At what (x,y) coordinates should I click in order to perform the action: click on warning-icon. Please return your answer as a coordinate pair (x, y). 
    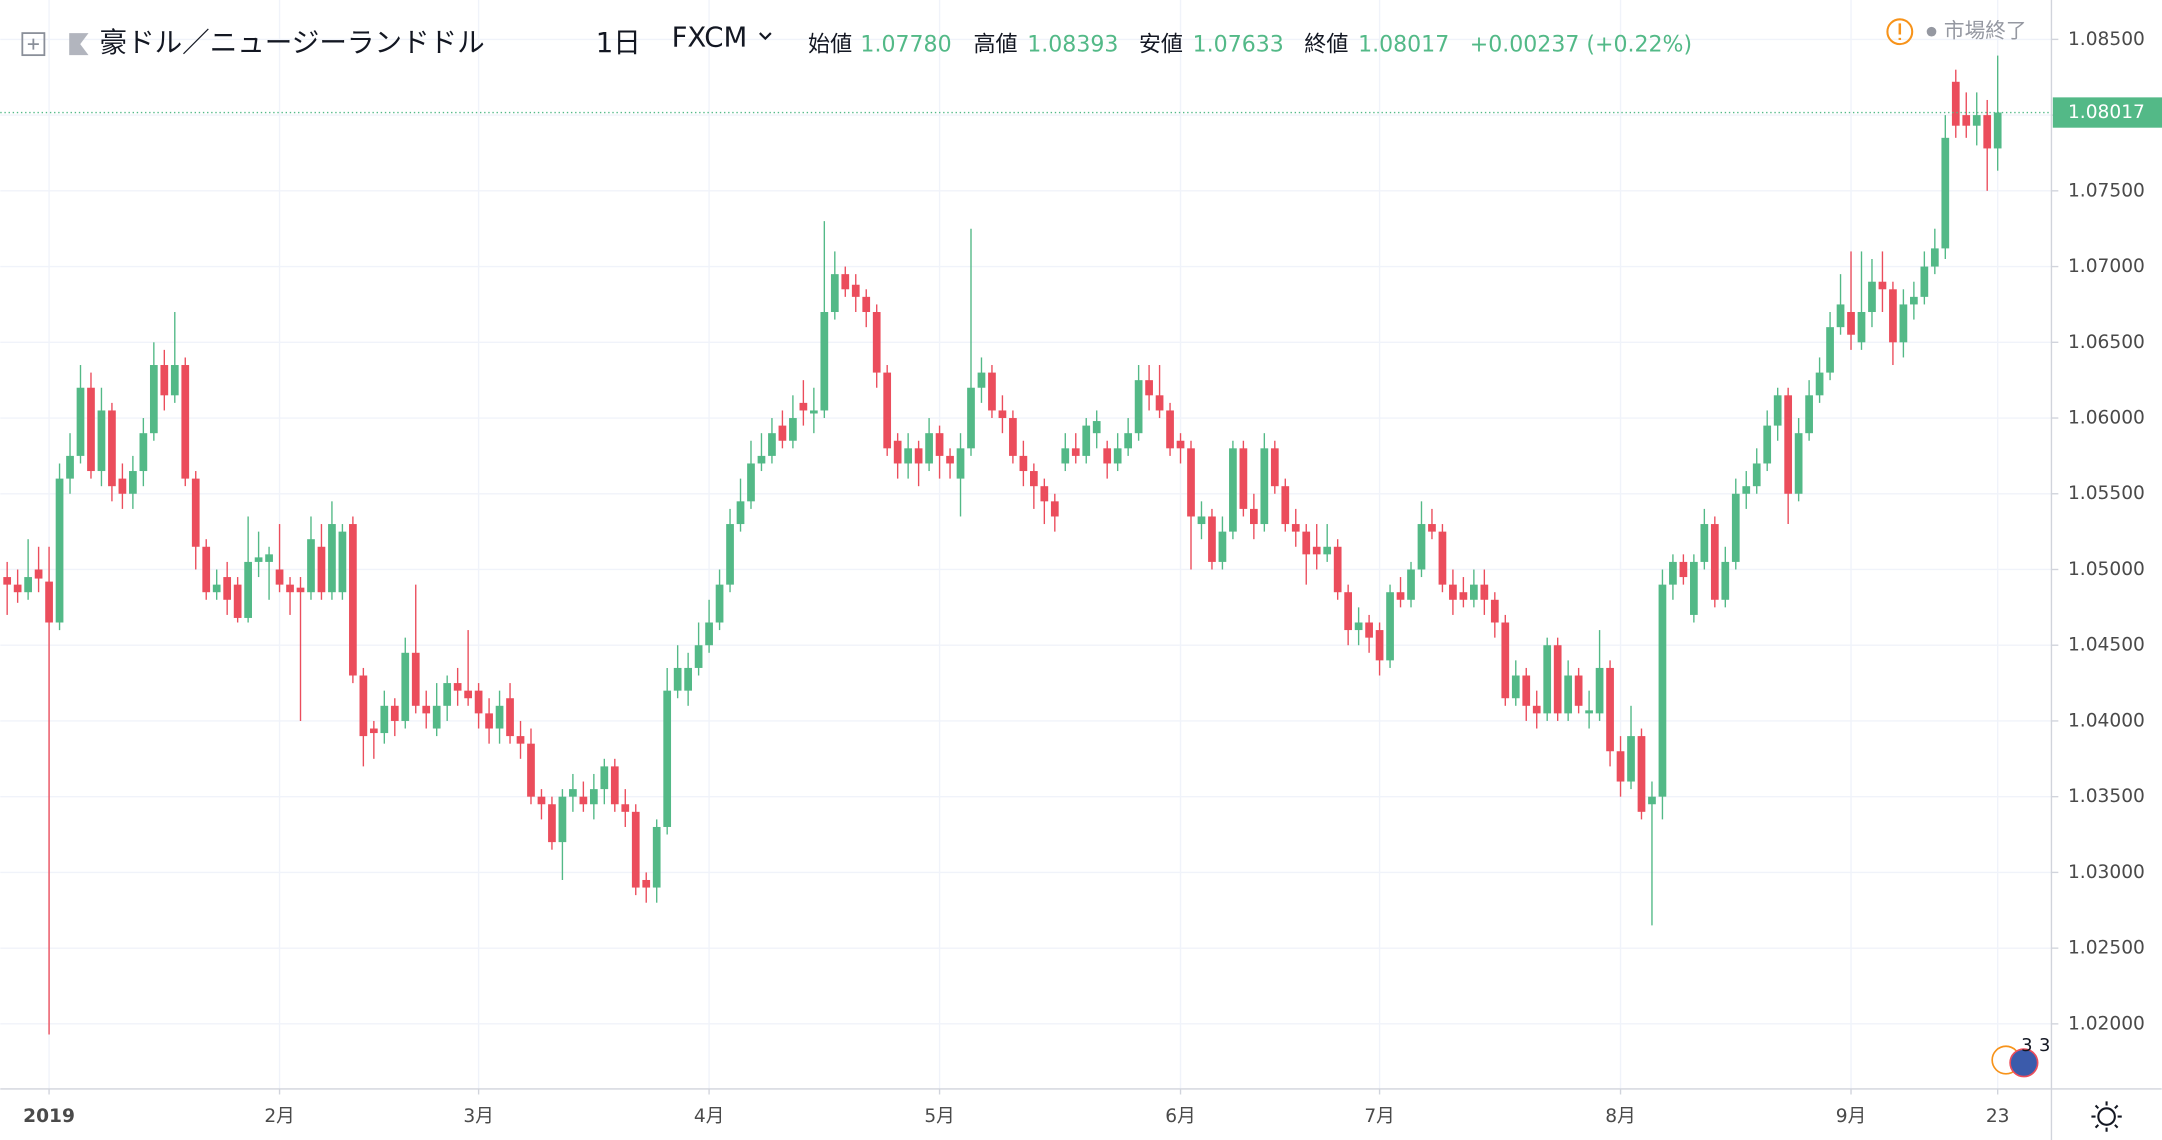
    Looking at the image, I should click on (1900, 32).